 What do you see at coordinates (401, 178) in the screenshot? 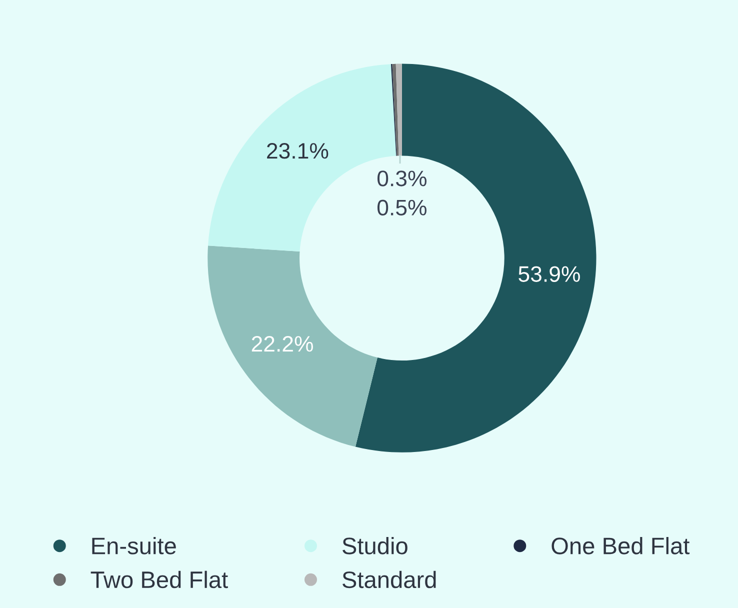
I see `data-label: 0.3%` at bounding box center [401, 178].